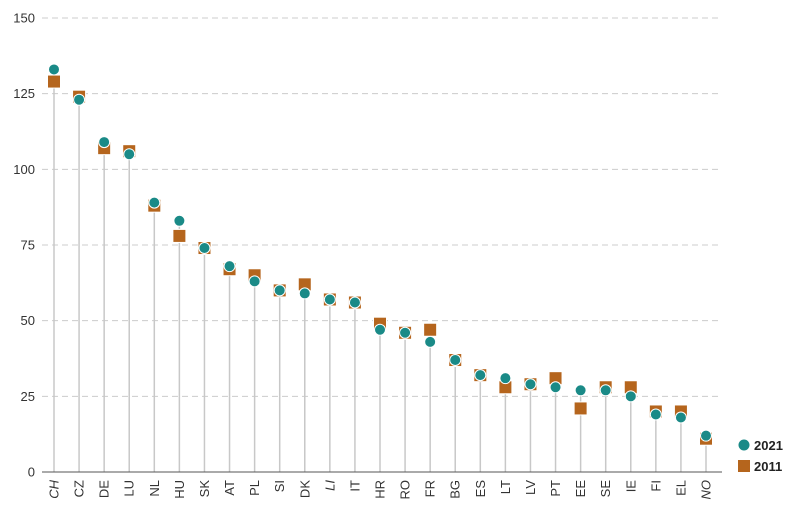 This screenshot has height=512, width=802. What do you see at coordinates (430, 341) in the screenshot?
I see `point-2021-FR` at bounding box center [430, 341].